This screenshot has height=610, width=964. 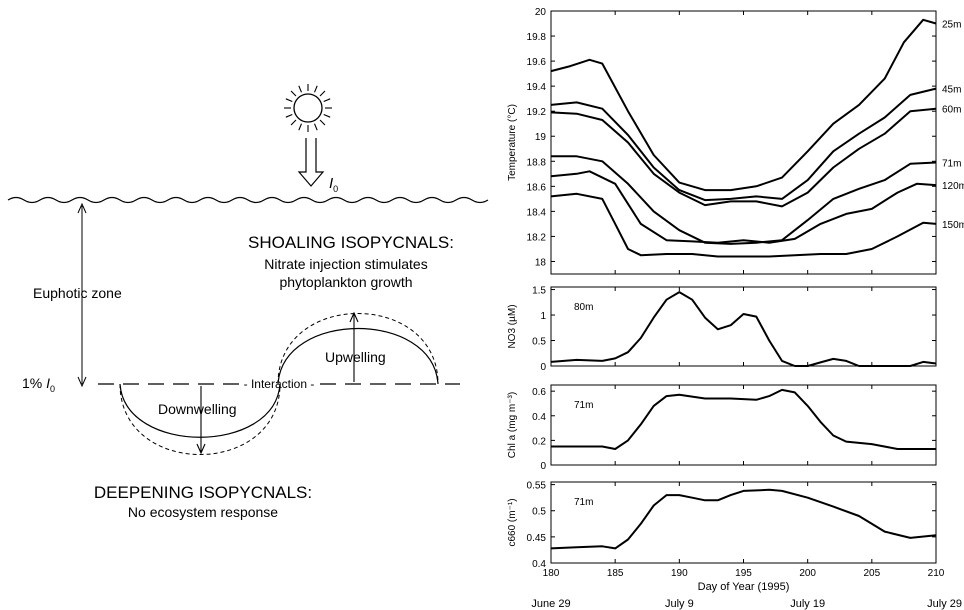 I want to click on series-line-60m, so click(x=743, y=157).